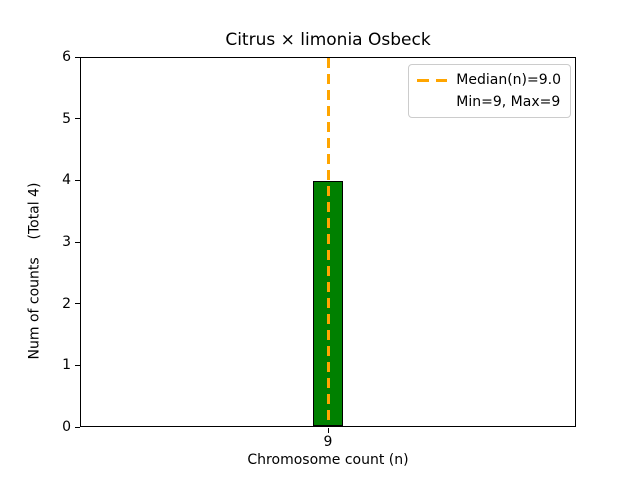  What do you see at coordinates (34, 271) in the screenshot?
I see `y-axis-label: Num of counts (Total 4)` at bounding box center [34, 271].